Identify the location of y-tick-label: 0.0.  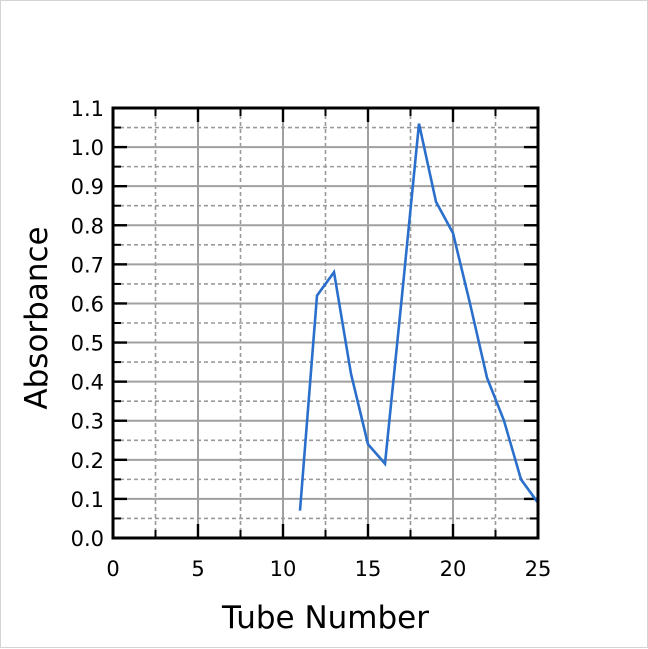
(87, 539).